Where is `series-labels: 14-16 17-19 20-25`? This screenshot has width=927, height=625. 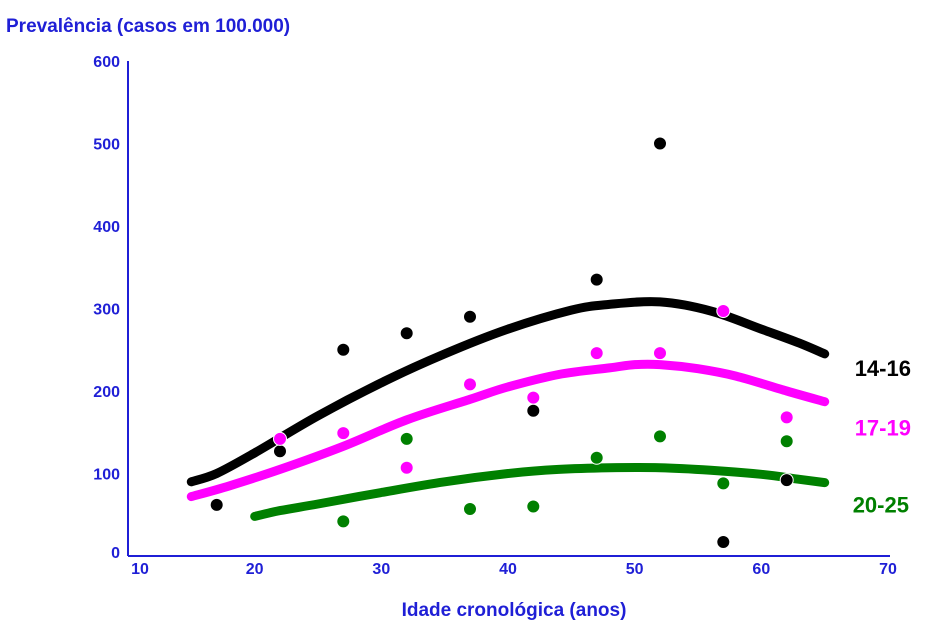
series-labels: 14-16 17-19 20-25 is located at coordinates (882, 437).